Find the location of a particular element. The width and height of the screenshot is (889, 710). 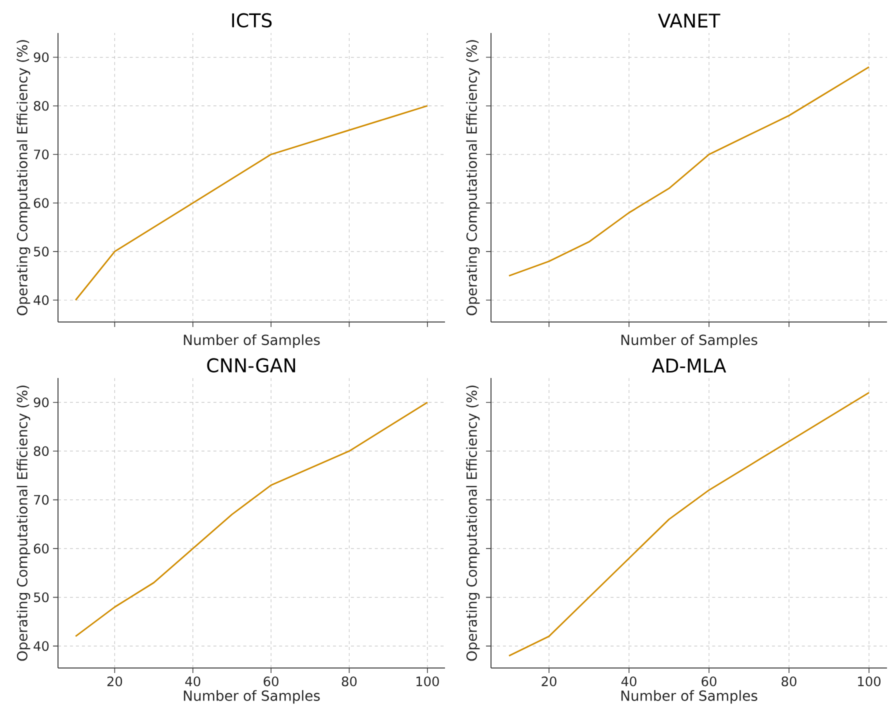

chart-title: CNN-GAN is located at coordinates (251, 365).